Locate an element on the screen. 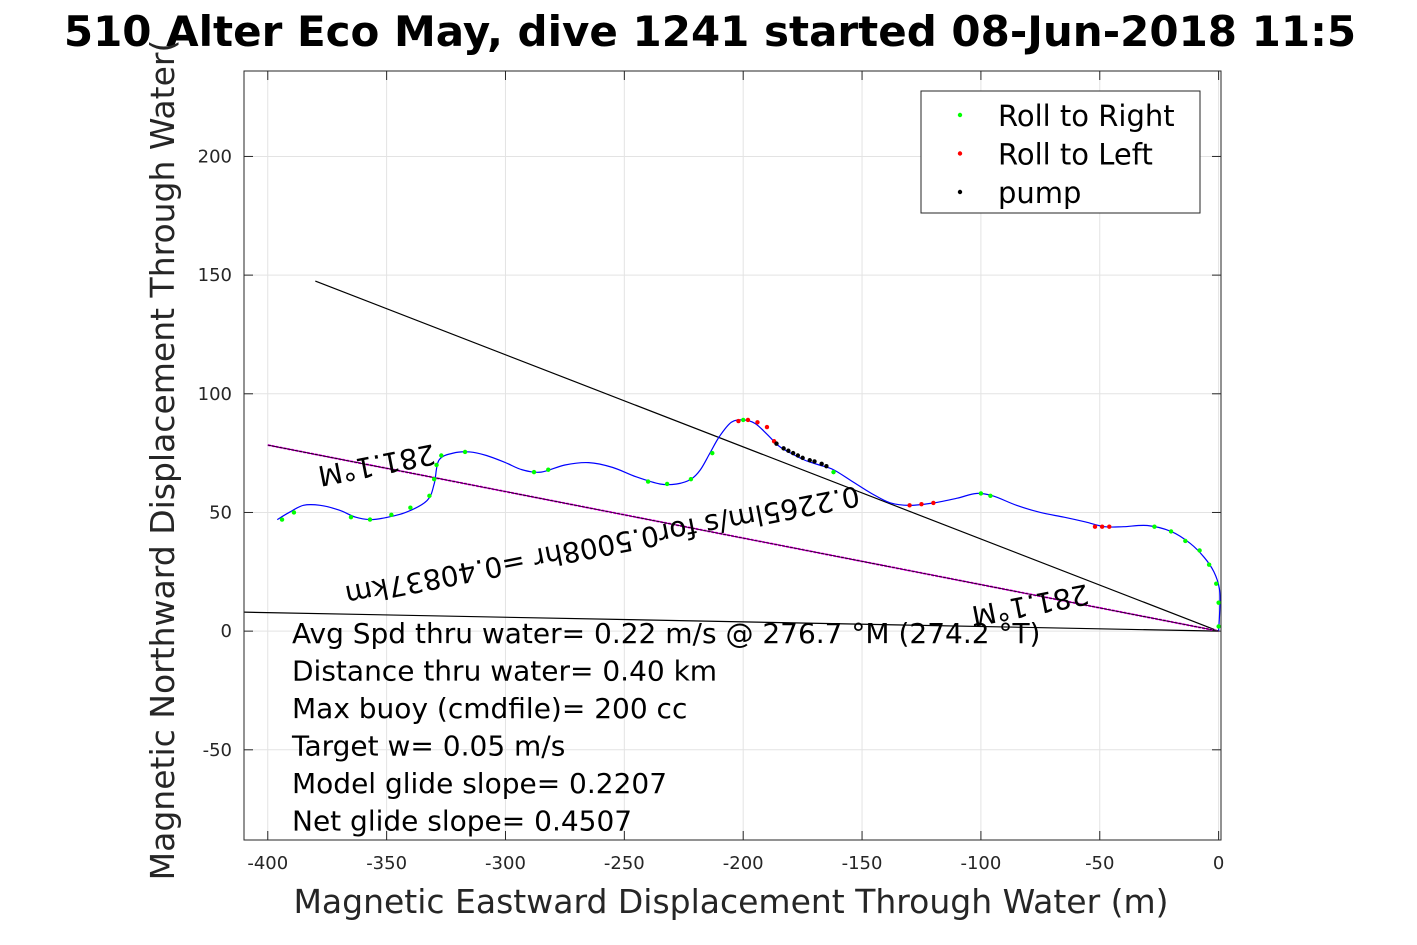  legend: Roll to Right Roll to Left pump is located at coordinates (1060, 152).